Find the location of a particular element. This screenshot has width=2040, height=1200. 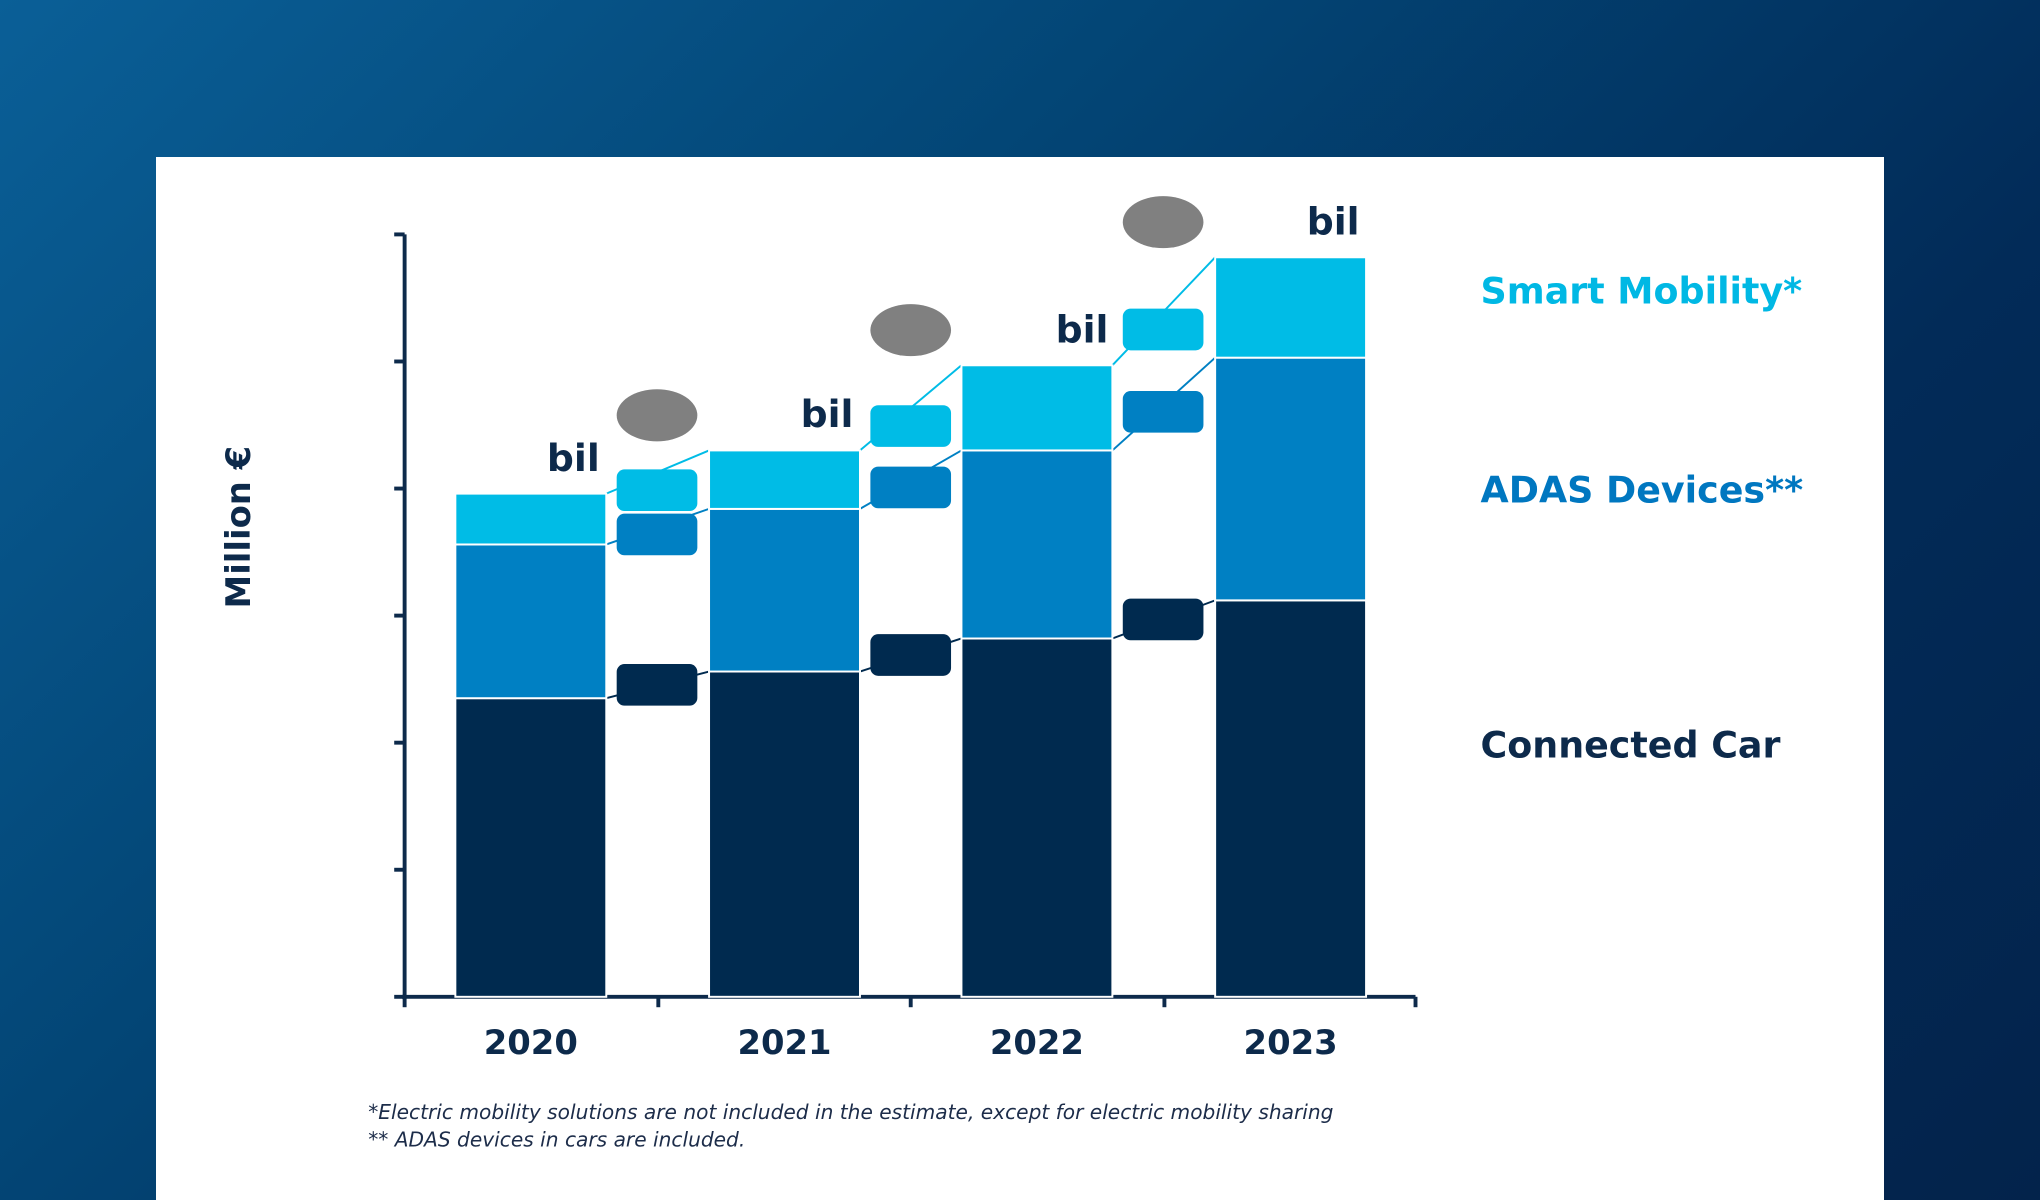

bar-2020-connected-car is located at coordinates (531, 847).